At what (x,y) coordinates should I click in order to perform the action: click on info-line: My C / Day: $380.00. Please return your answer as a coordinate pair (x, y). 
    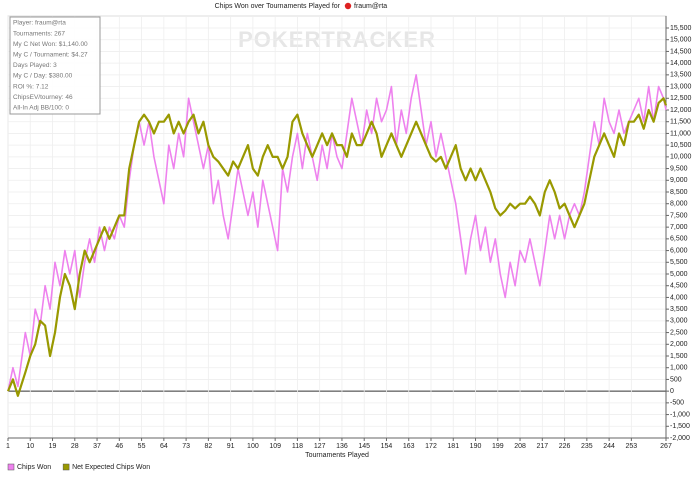
    Looking at the image, I should click on (43, 76).